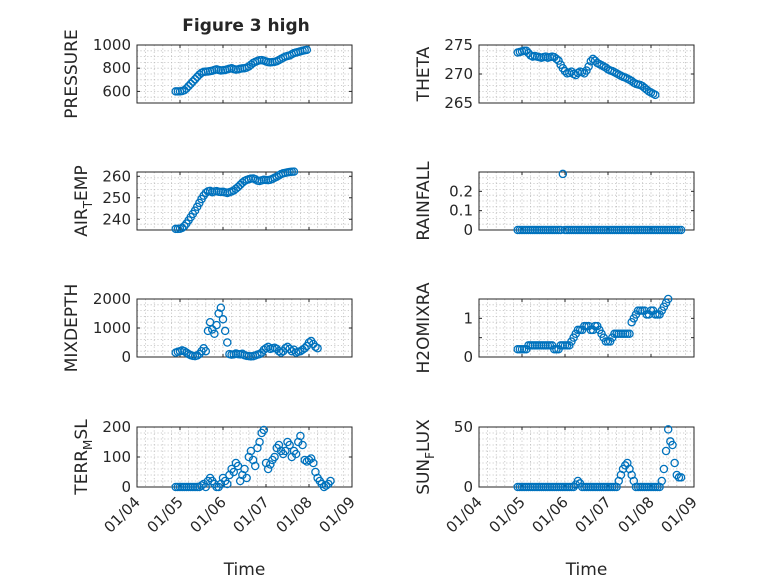  Describe the element at coordinates (83, 200) in the screenshot. I see `y-axis-label: AIRTEMP` at that location.